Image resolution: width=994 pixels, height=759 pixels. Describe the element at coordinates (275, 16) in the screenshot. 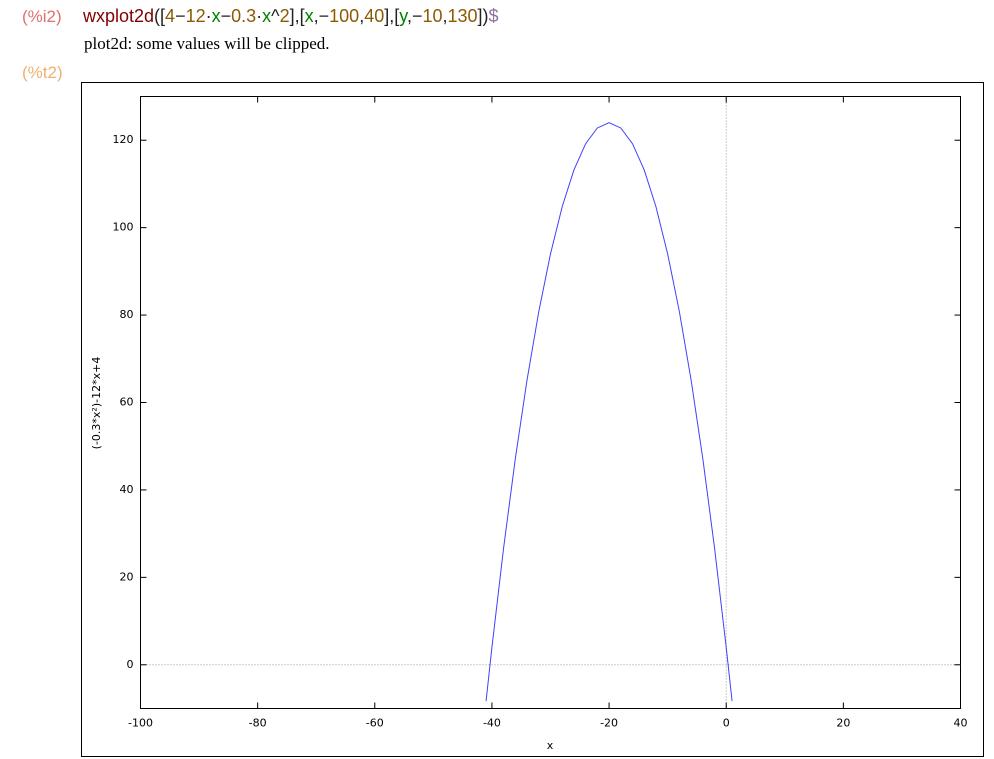

I see `input-token: ^` at that location.